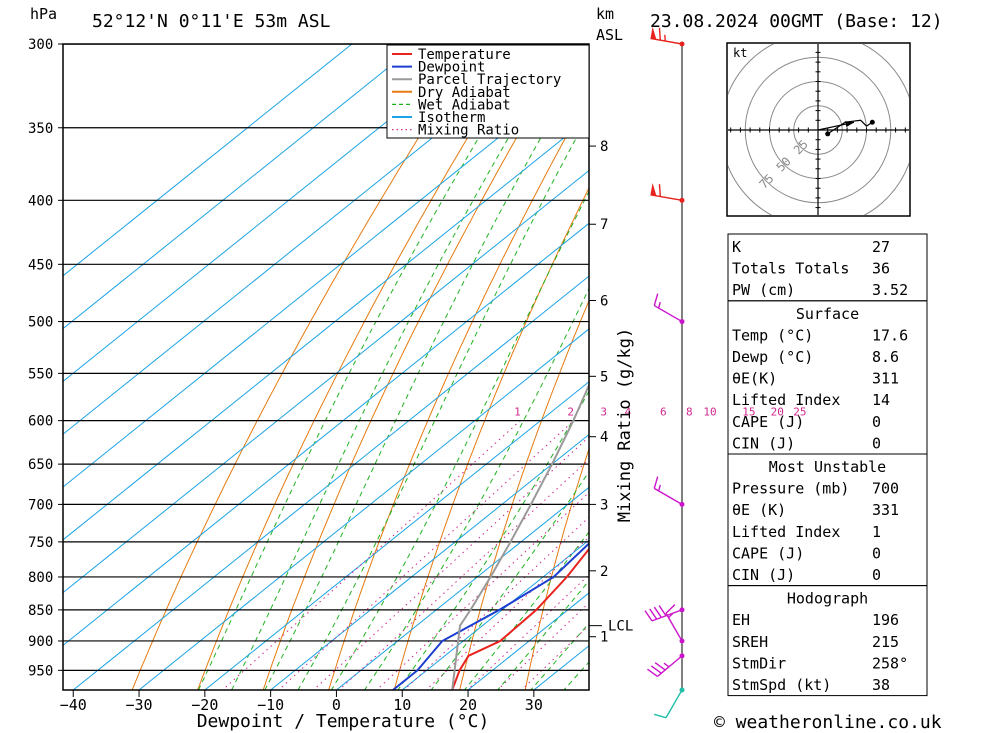 The height and width of the screenshot is (733, 1000). I want to click on index-value: 215, so click(885, 642).